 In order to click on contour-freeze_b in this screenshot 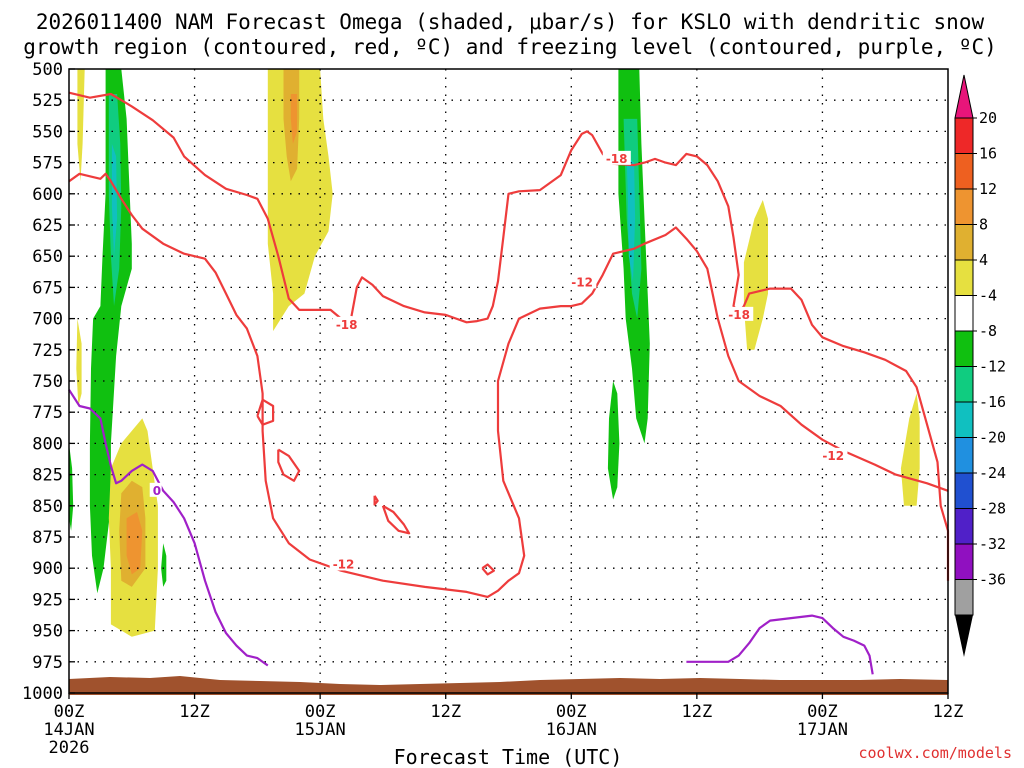, I will do `click(780, 644)`.